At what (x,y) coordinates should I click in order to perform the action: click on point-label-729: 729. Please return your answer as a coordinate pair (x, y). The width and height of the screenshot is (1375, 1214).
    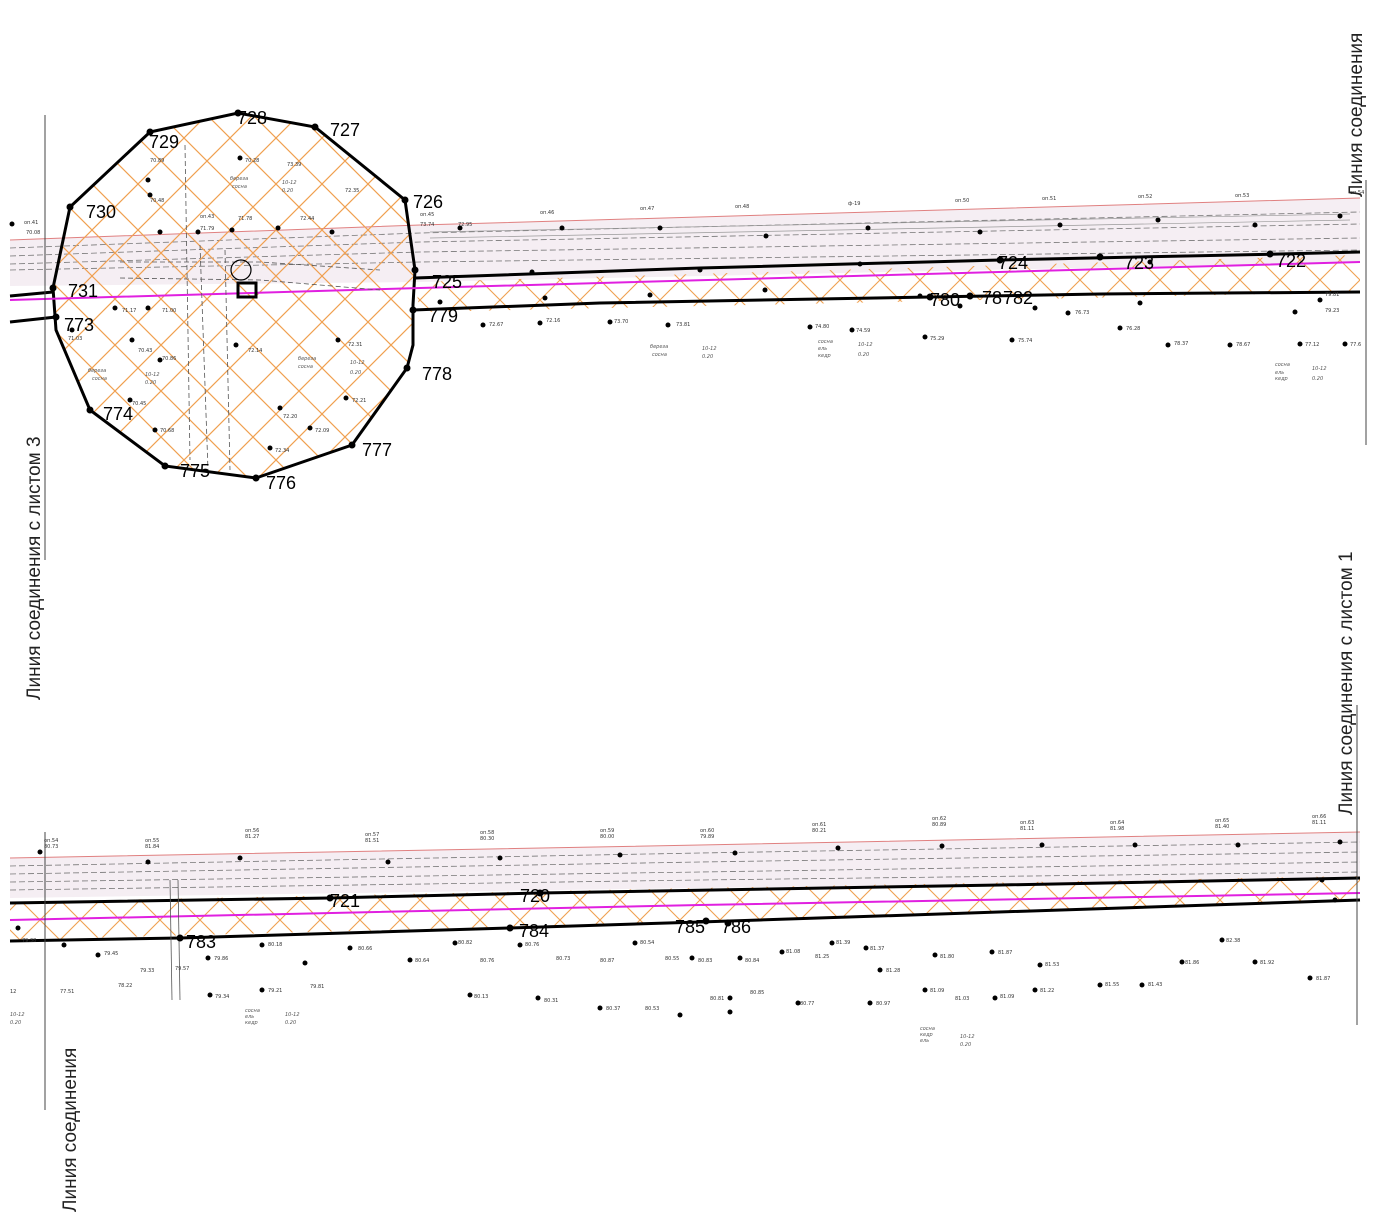
    Looking at the image, I should click on (164, 142).